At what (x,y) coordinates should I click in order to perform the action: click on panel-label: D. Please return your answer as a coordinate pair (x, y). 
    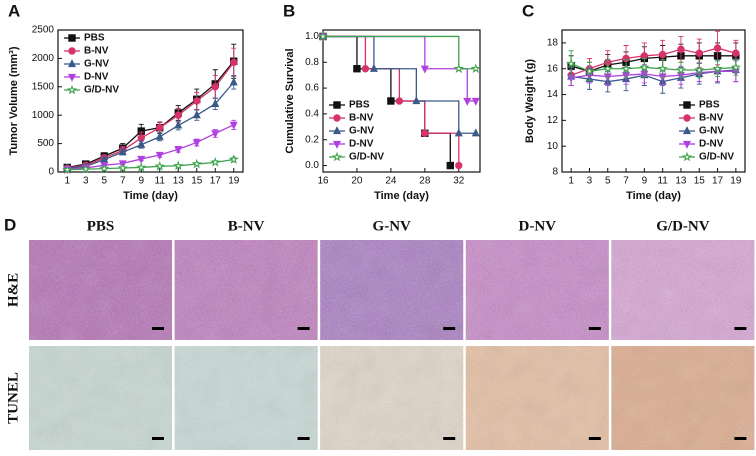
    Looking at the image, I should click on (10, 224).